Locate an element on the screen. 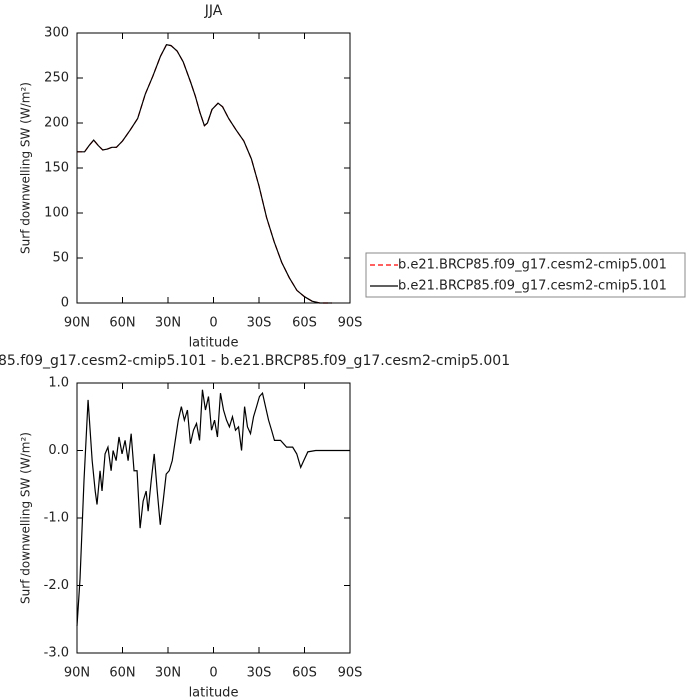  y-tick-label: -1.0 is located at coordinates (56, 518).